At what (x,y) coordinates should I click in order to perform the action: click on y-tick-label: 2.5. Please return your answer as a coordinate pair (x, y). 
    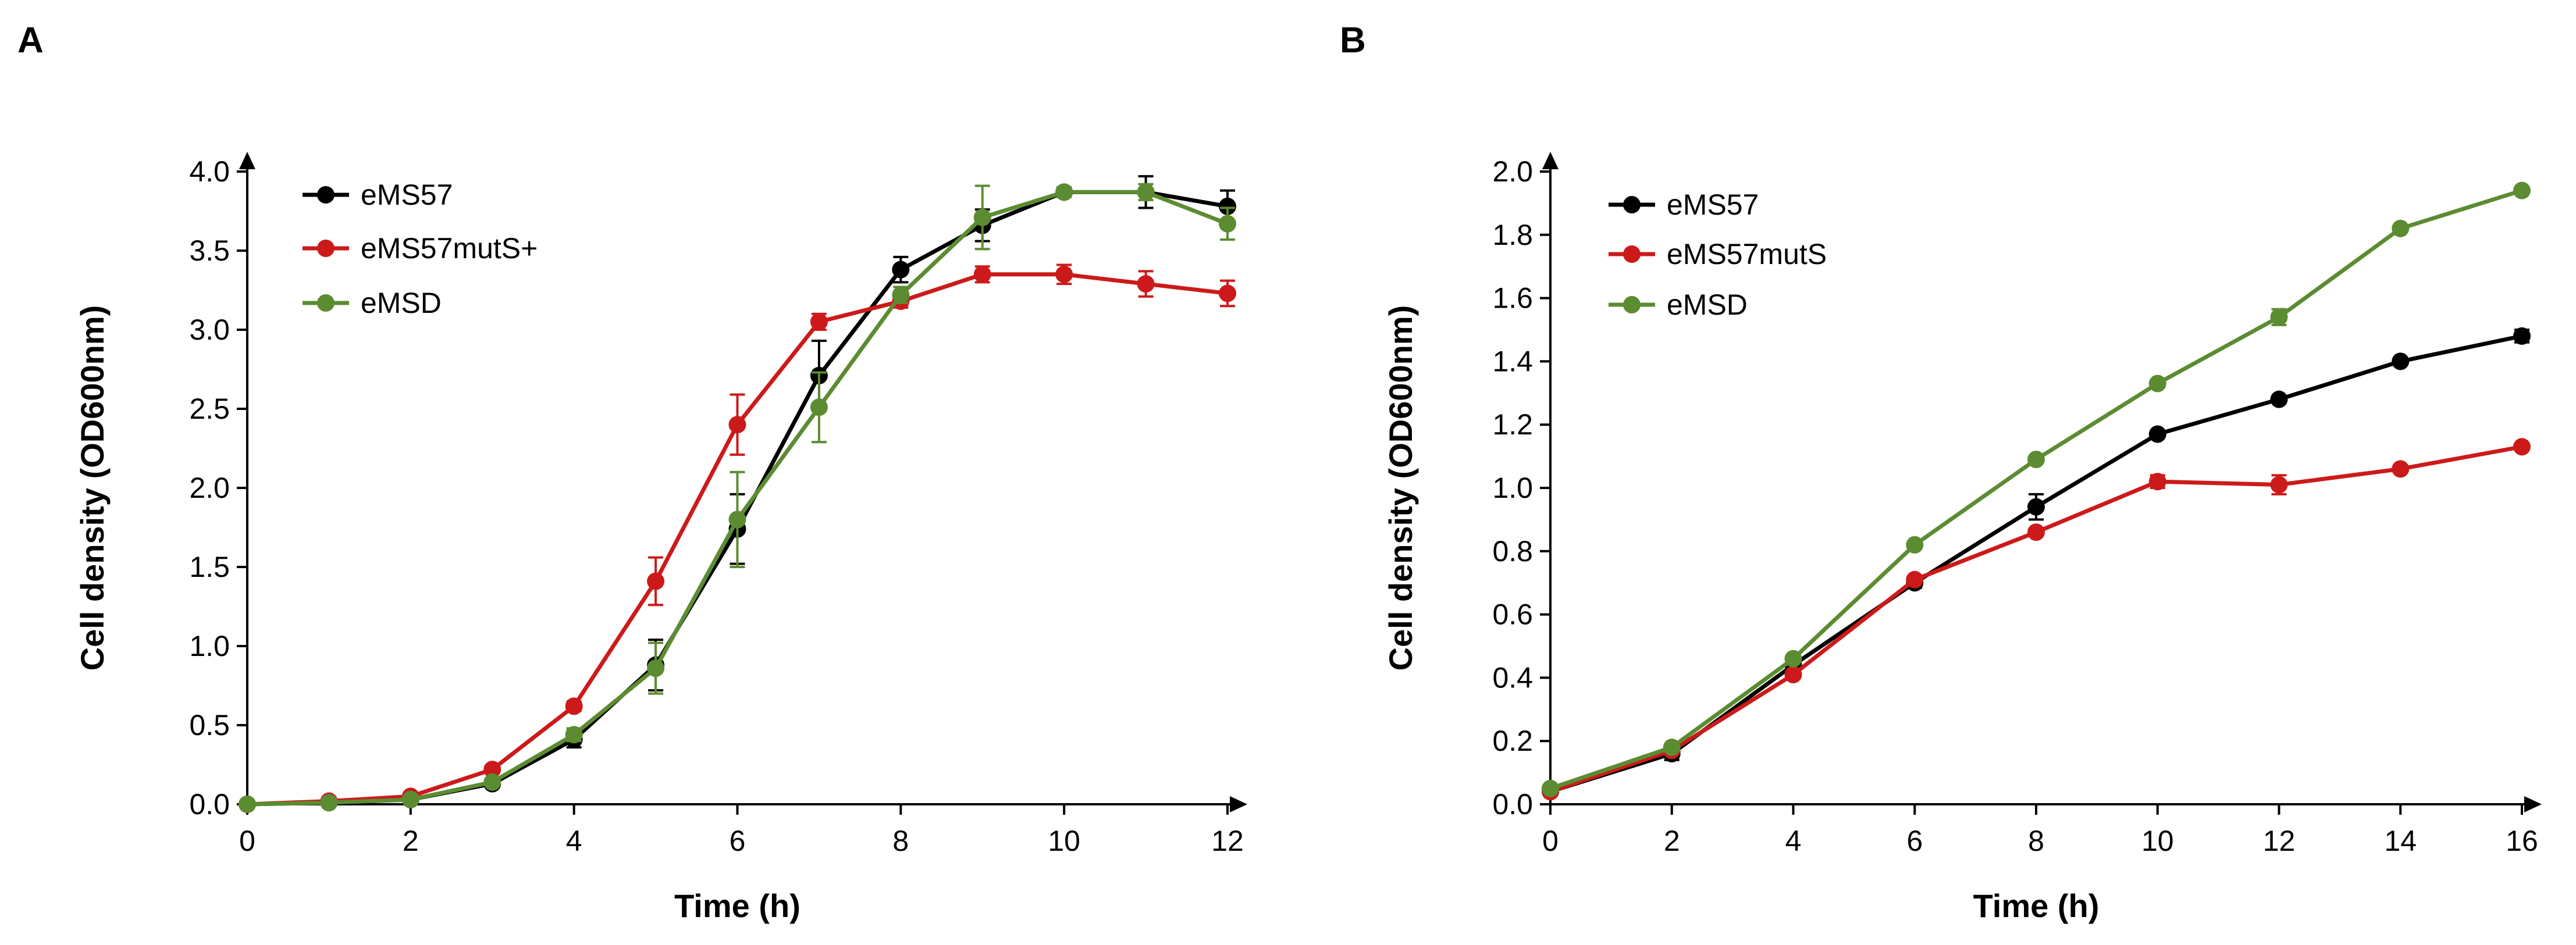
    Looking at the image, I should click on (209, 409).